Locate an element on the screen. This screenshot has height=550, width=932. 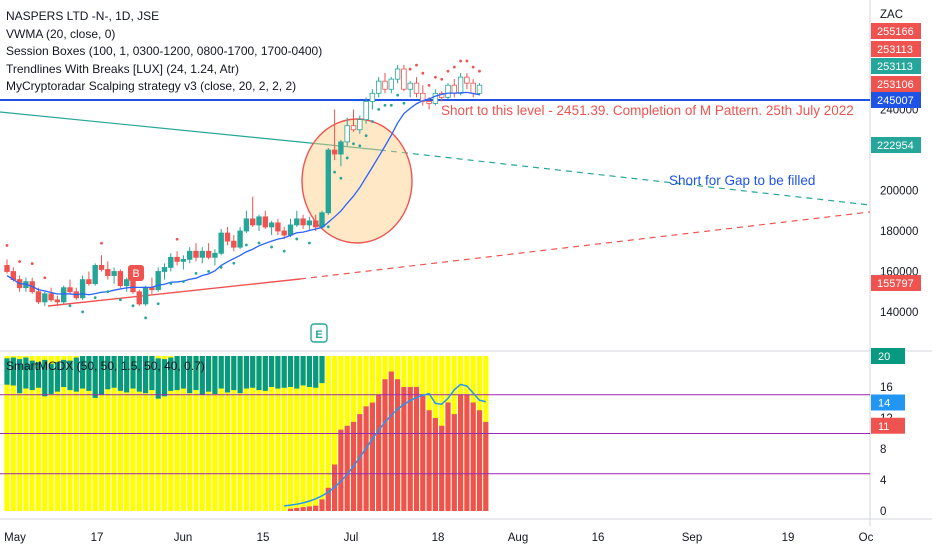
time-tick-label: Oc is located at coordinates (866, 538).